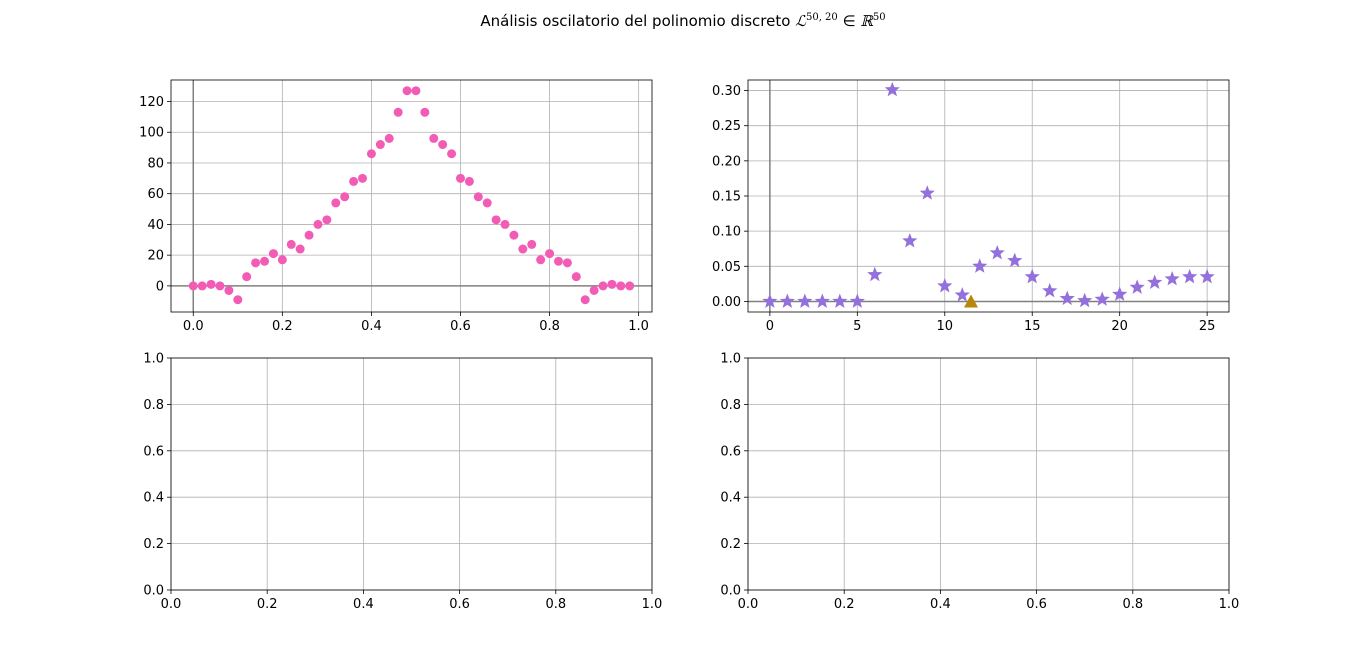  Describe the element at coordinates (153, 498) in the screenshot. I see `y-tick-label: 0.4` at that location.